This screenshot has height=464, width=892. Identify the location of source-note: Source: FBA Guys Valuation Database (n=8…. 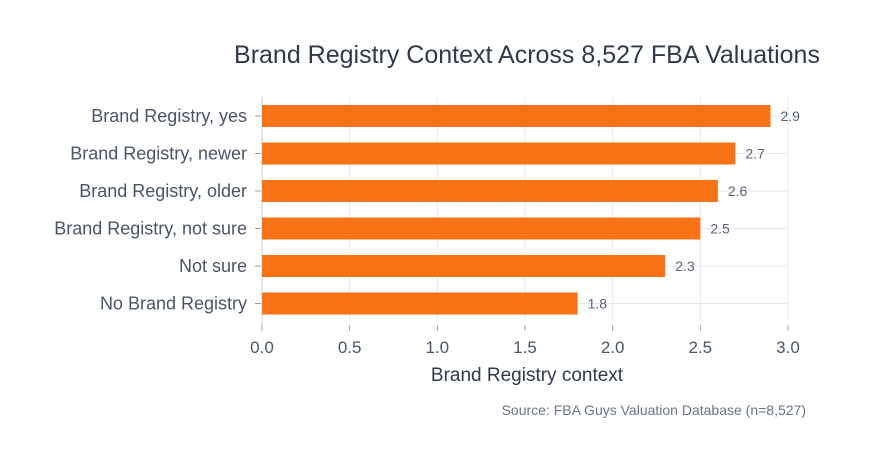
(654, 410).